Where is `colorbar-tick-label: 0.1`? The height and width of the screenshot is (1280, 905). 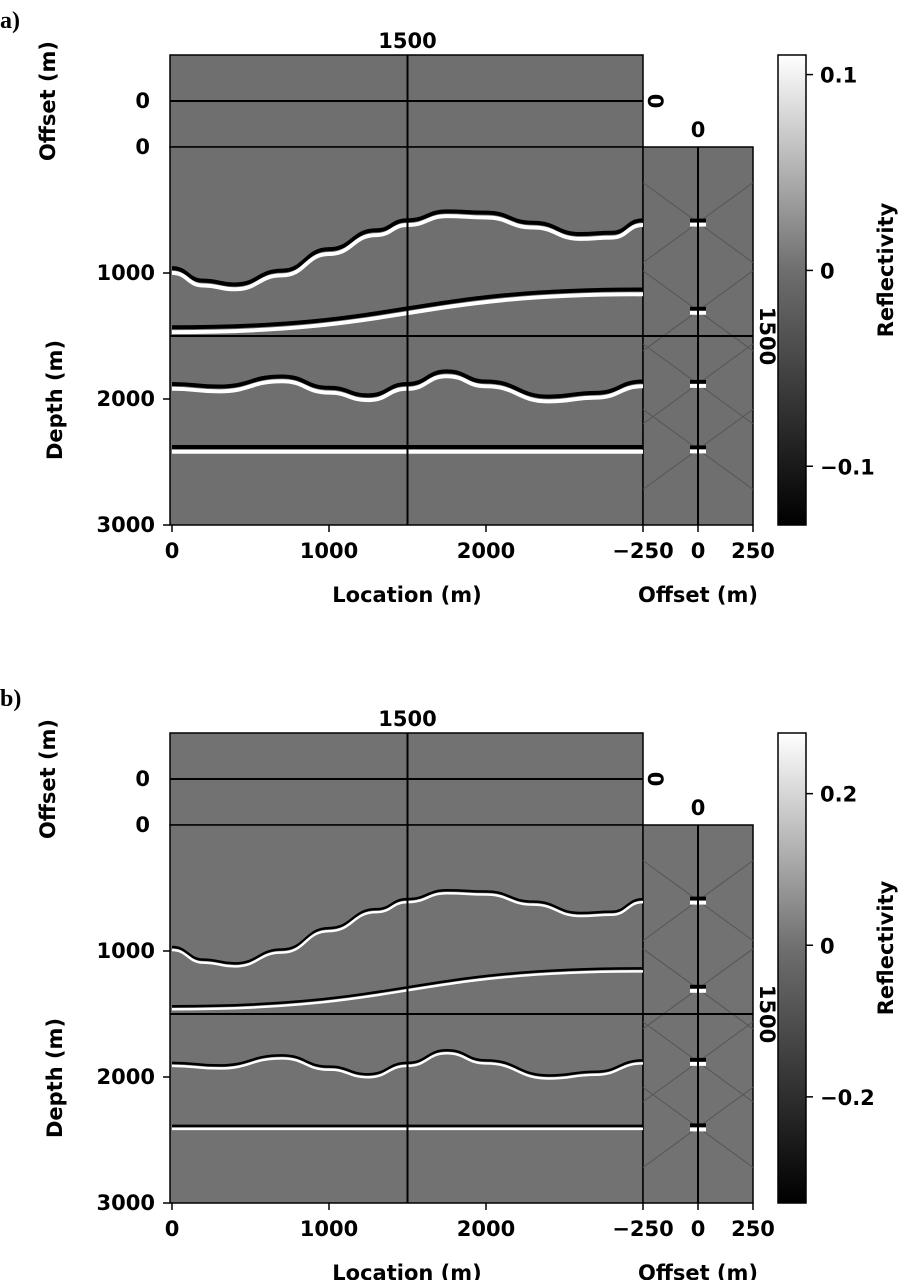
colorbar-tick-label: 0.1 is located at coordinates (838, 76).